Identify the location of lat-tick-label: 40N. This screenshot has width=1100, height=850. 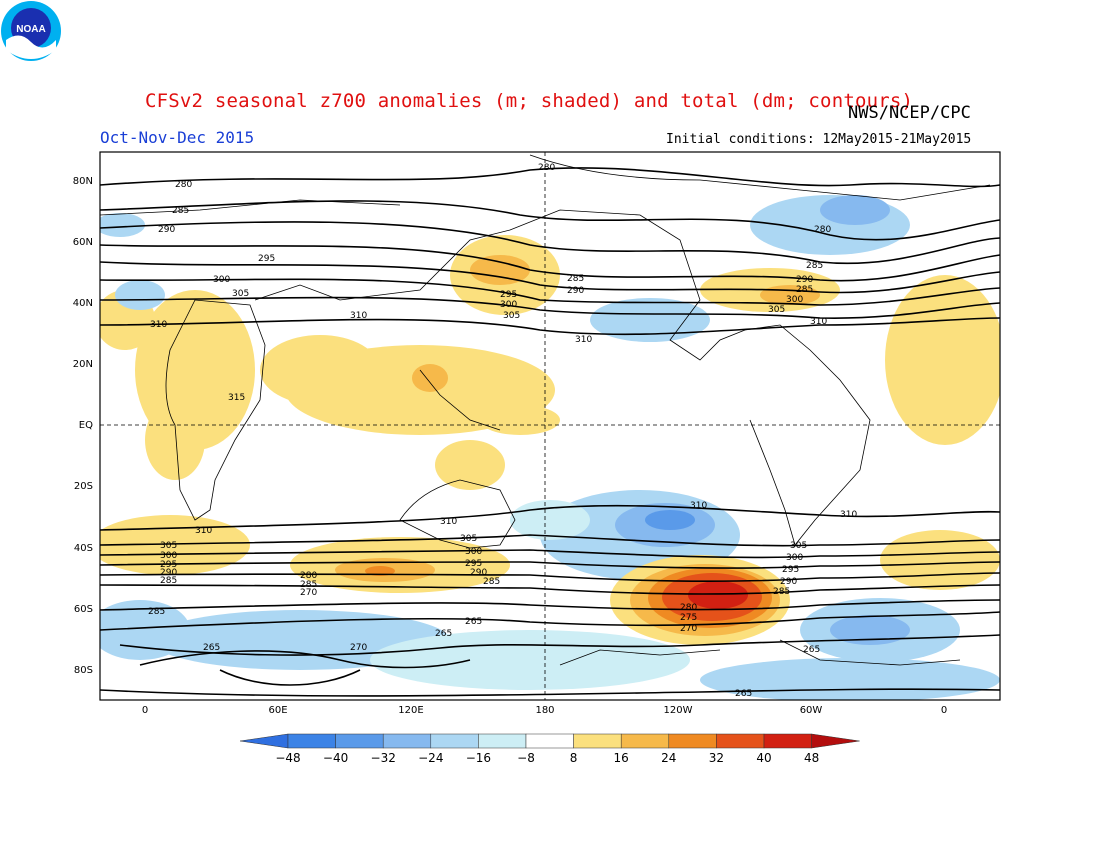
(83, 303).